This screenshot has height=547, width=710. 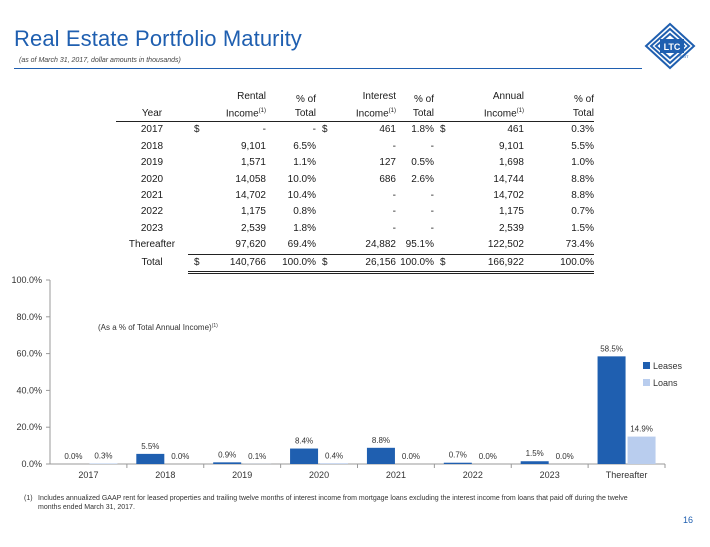 I want to click on table-row: 2023 2,539 1.8% - - 2,539 1.5%, so click(x=355, y=229).